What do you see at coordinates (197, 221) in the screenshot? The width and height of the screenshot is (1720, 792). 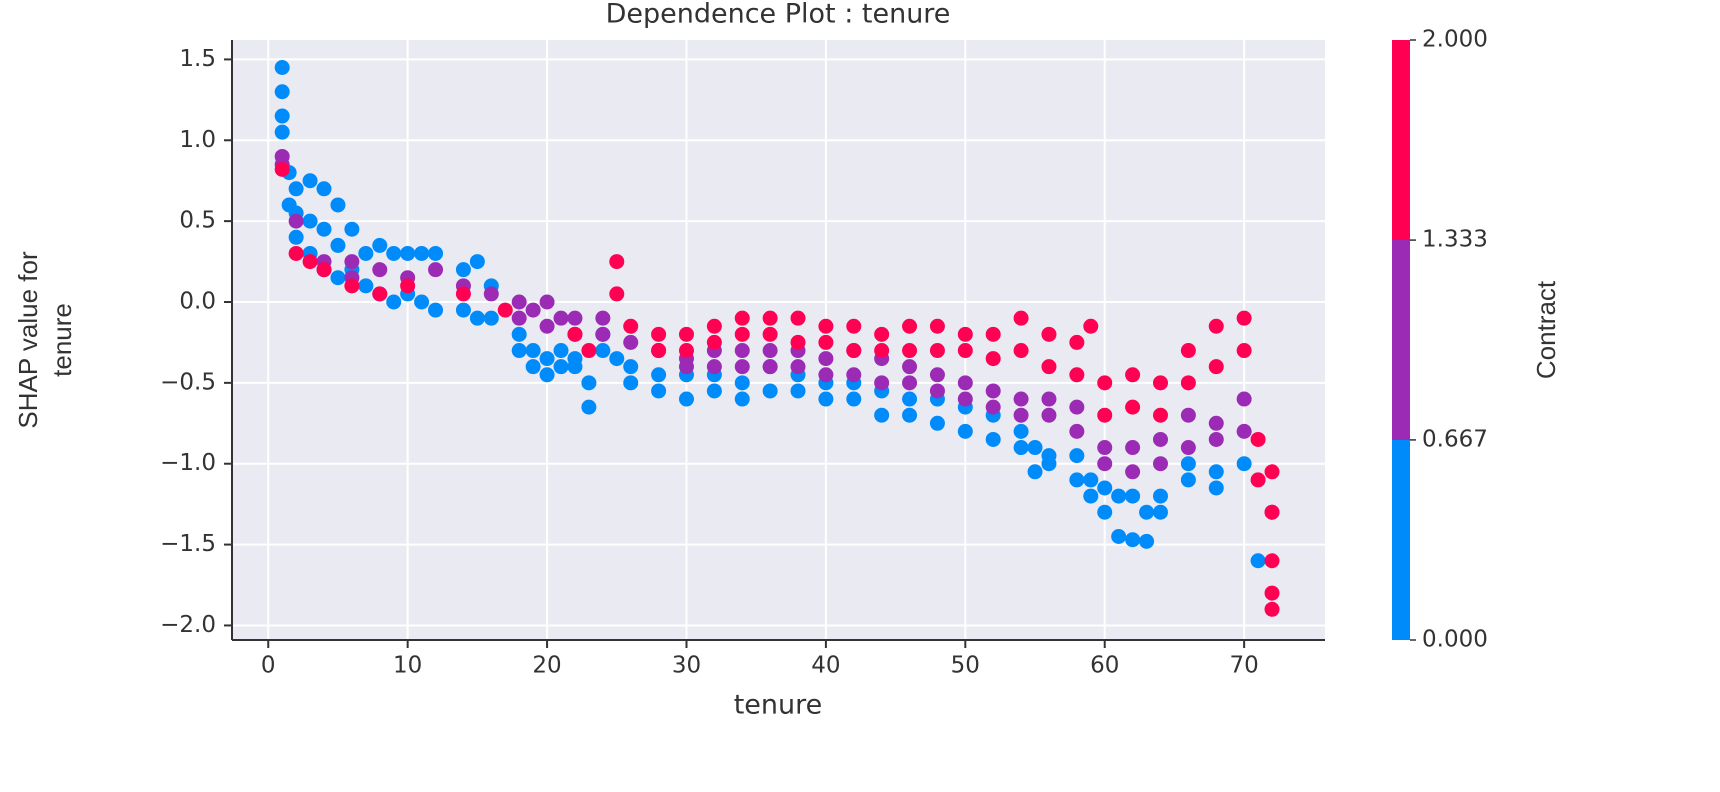 I see `y-tick-label: 0.5` at bounding box center [197, 221].